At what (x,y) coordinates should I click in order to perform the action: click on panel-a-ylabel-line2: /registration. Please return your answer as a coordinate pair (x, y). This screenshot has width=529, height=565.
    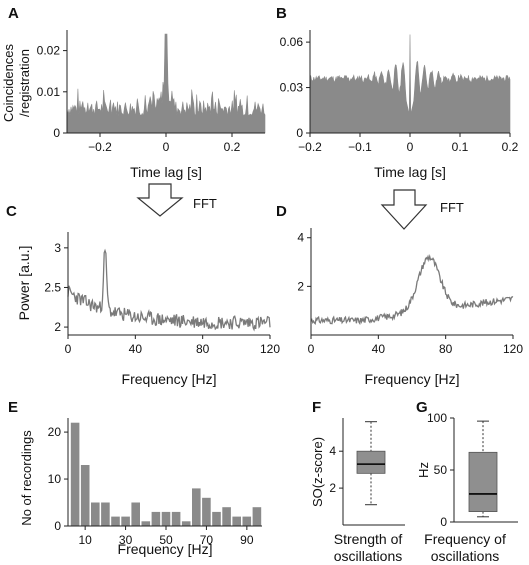
    Looking at the image, I should click on (24, 83).